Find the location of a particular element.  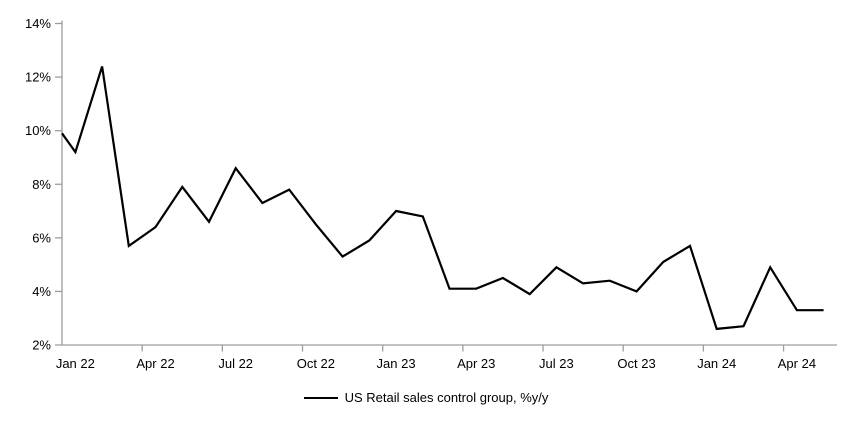

x-tick-label: Apr 22 is located at coordinates (155, 363).